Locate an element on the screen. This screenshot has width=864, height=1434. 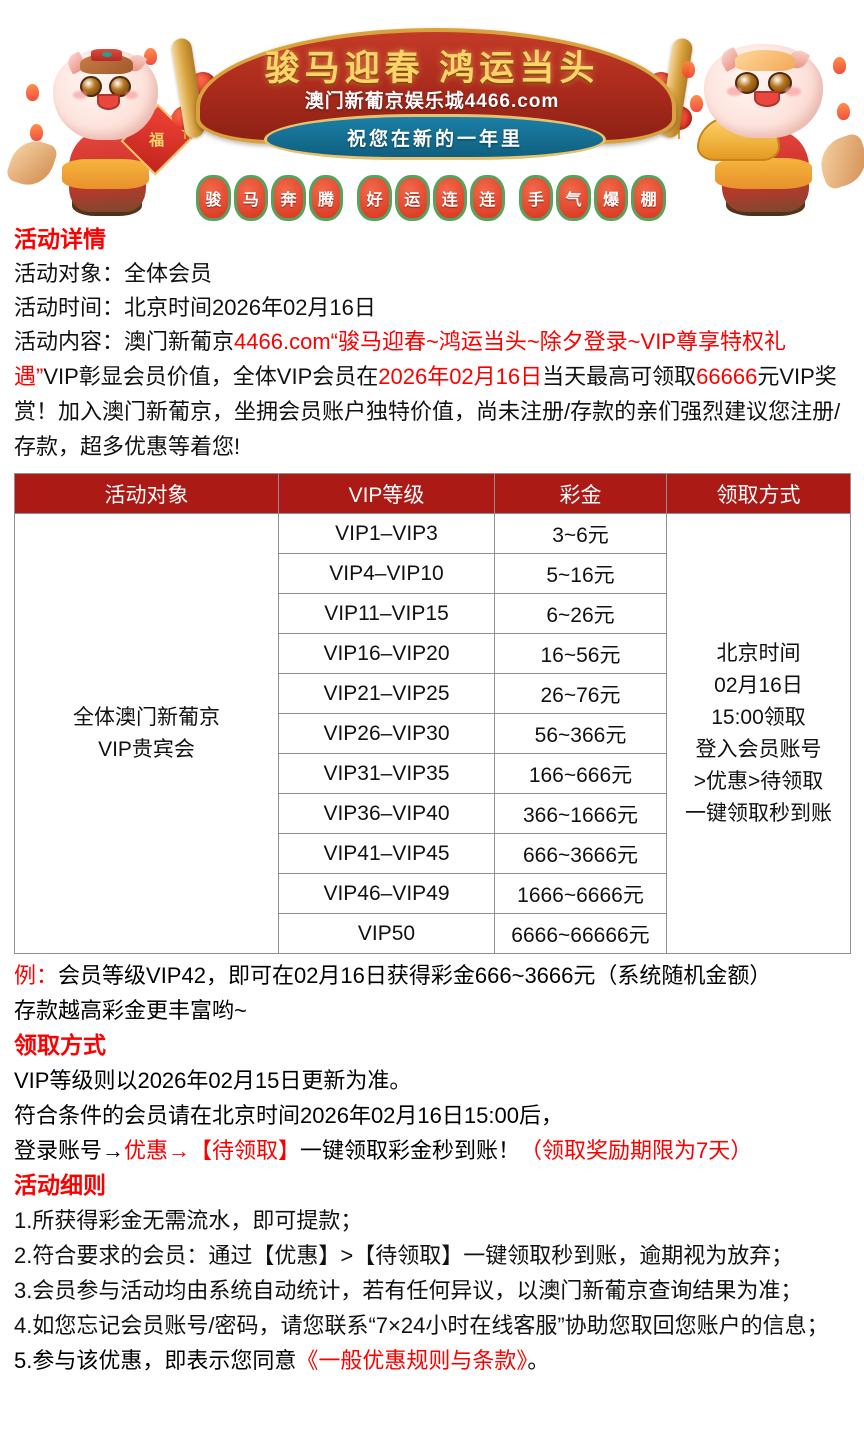
table-cell-bonus: 366~1666元 is located at coordinates (580, 813).